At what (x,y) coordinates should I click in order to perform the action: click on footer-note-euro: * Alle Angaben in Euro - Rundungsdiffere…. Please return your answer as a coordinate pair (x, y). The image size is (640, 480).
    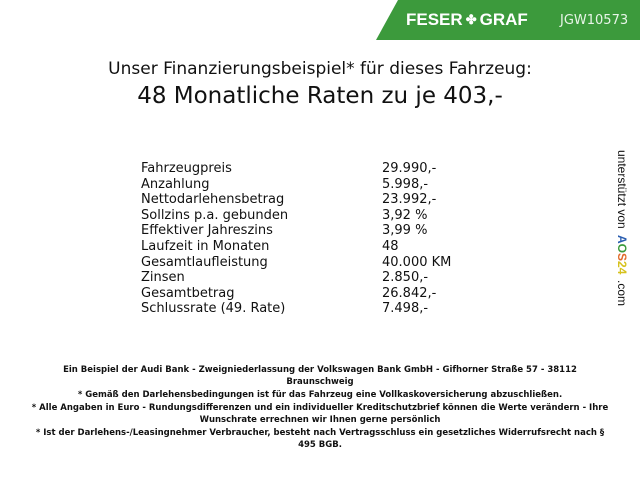
    Looking at the image, I should click on (320, 414).